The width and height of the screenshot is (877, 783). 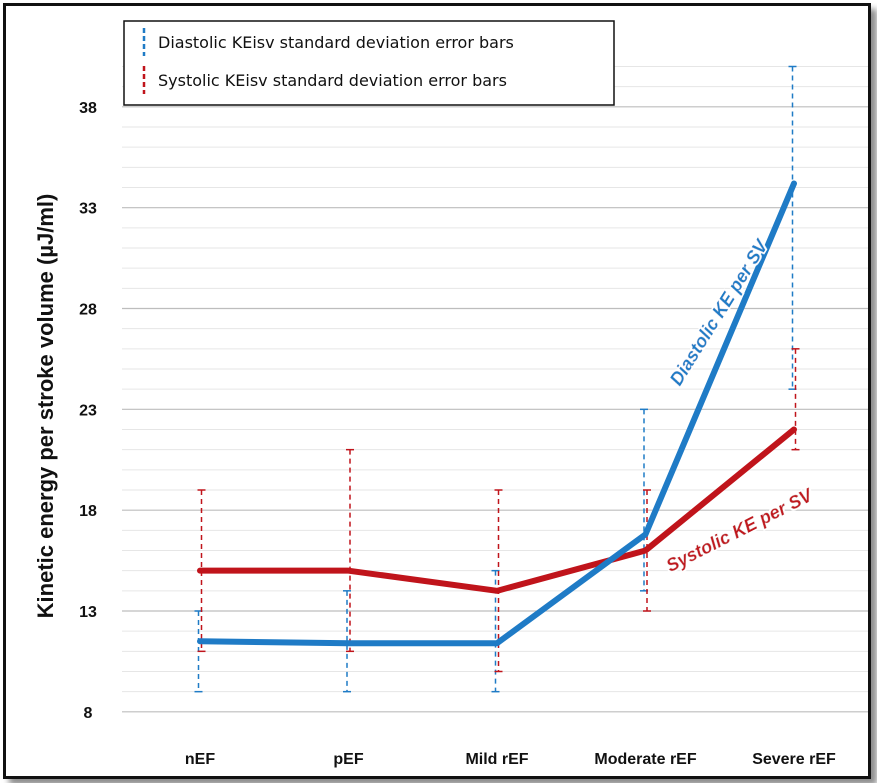 What do you see at coordinates (200, 759) in the screenshot?
I see `x-tick-label: nEF` at bounding box center [200, 759].